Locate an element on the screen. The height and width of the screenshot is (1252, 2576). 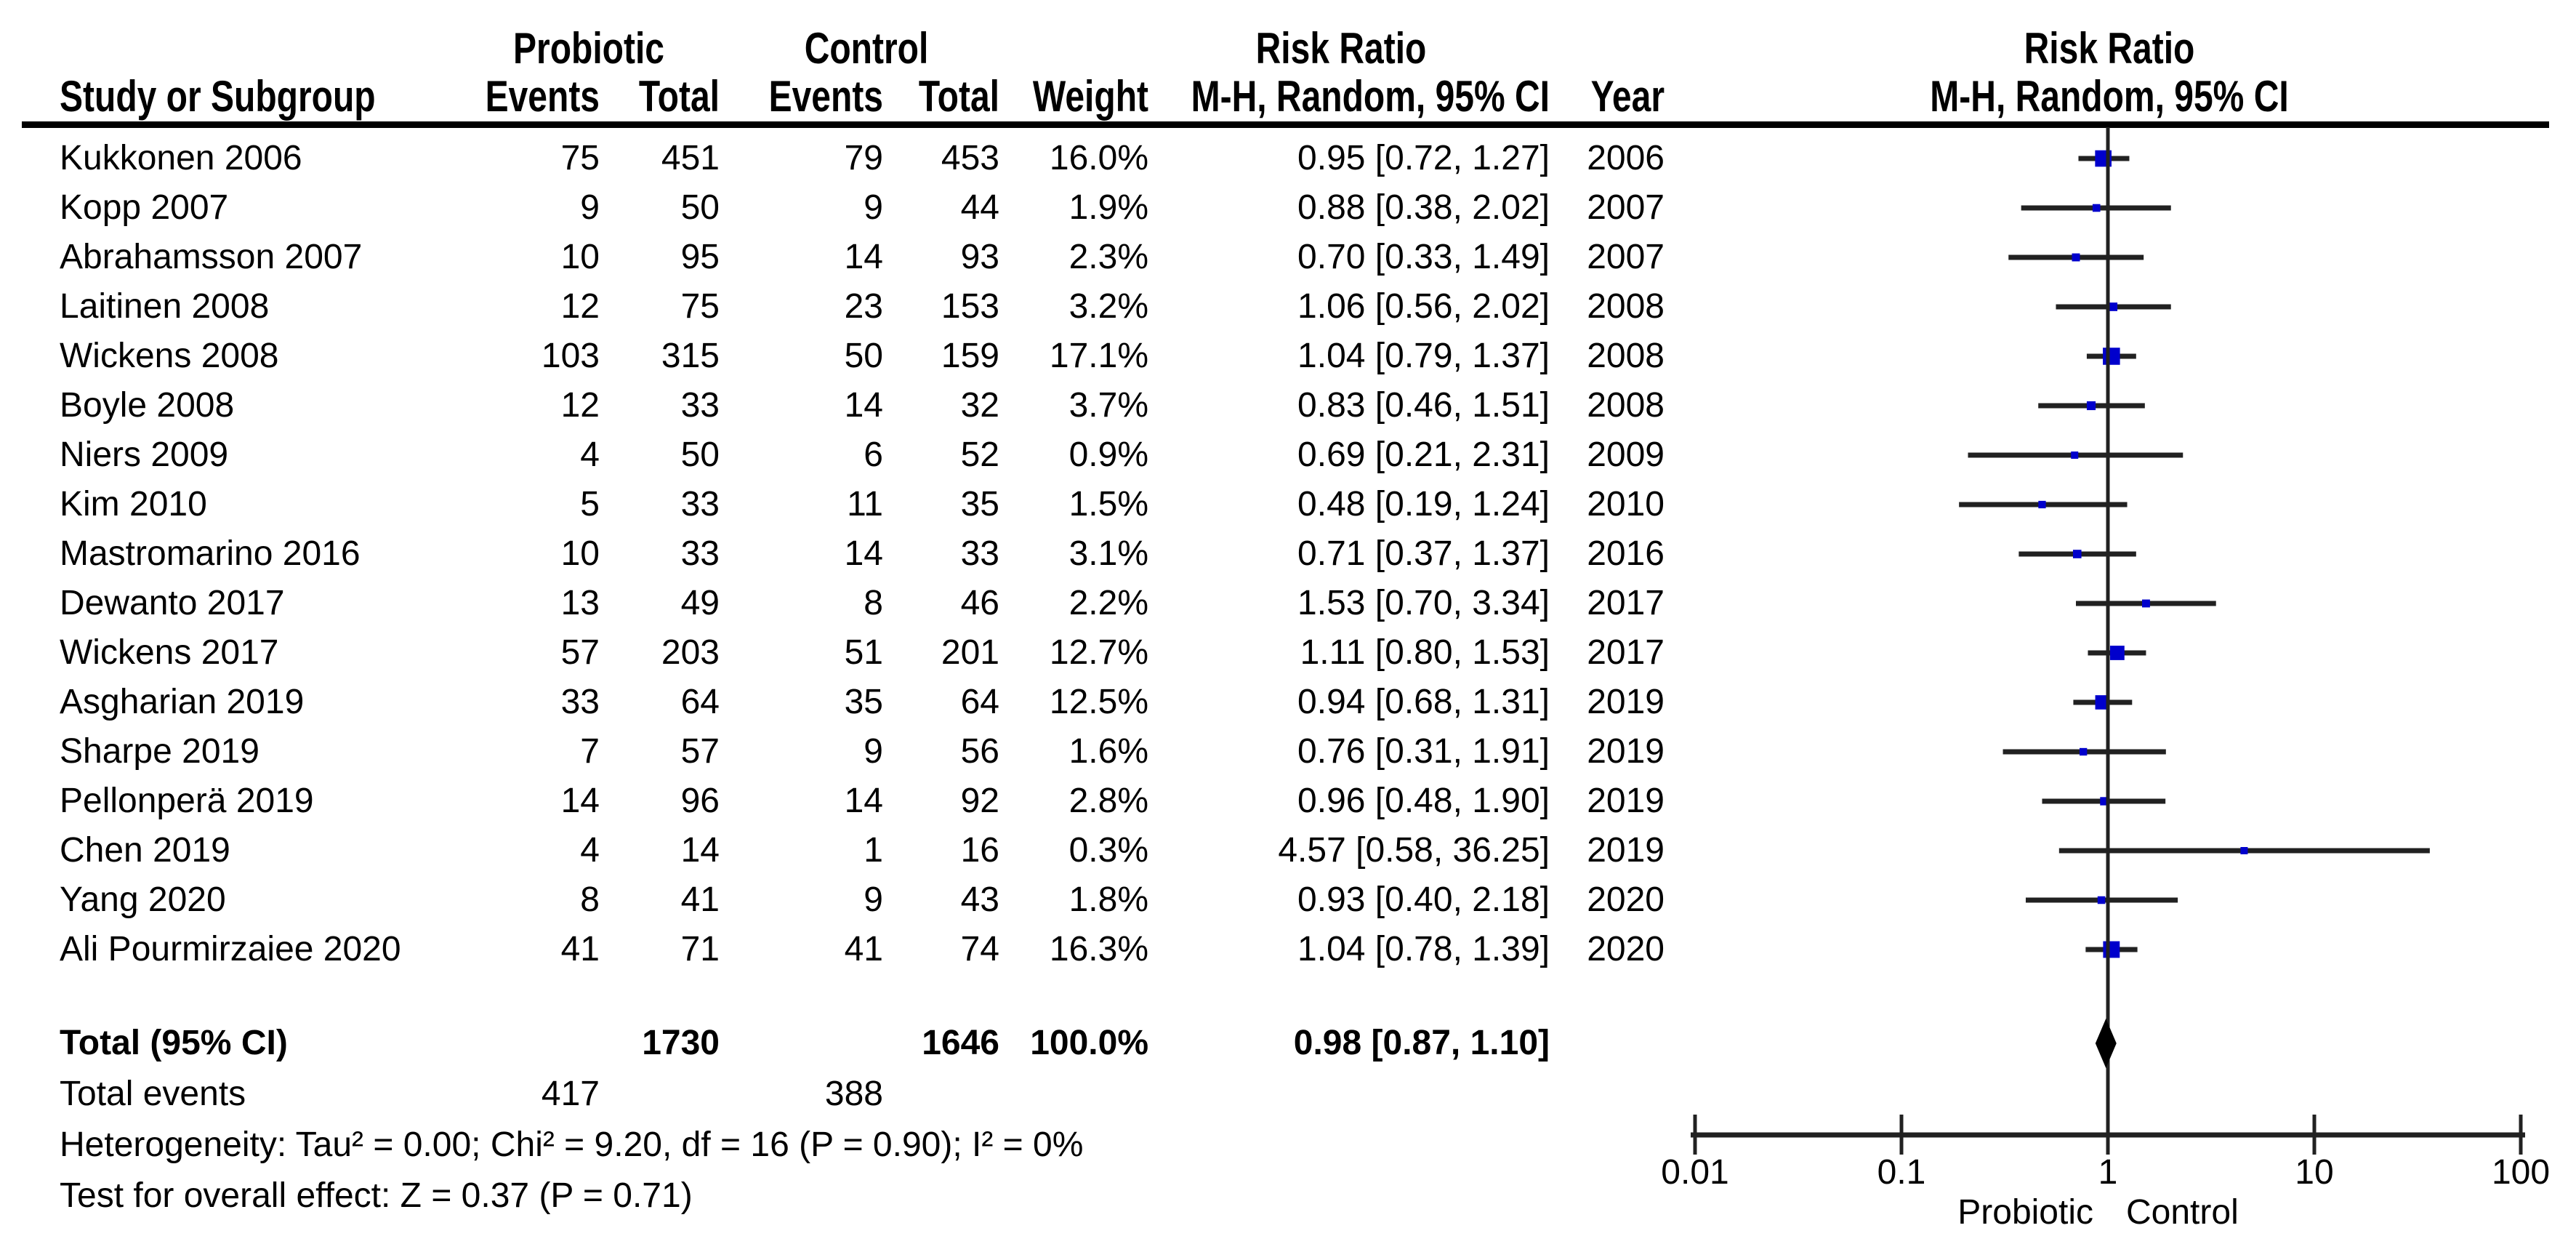
column-header-ci: M-H, Random, 95% CI is located at coordinates (1370, 97).